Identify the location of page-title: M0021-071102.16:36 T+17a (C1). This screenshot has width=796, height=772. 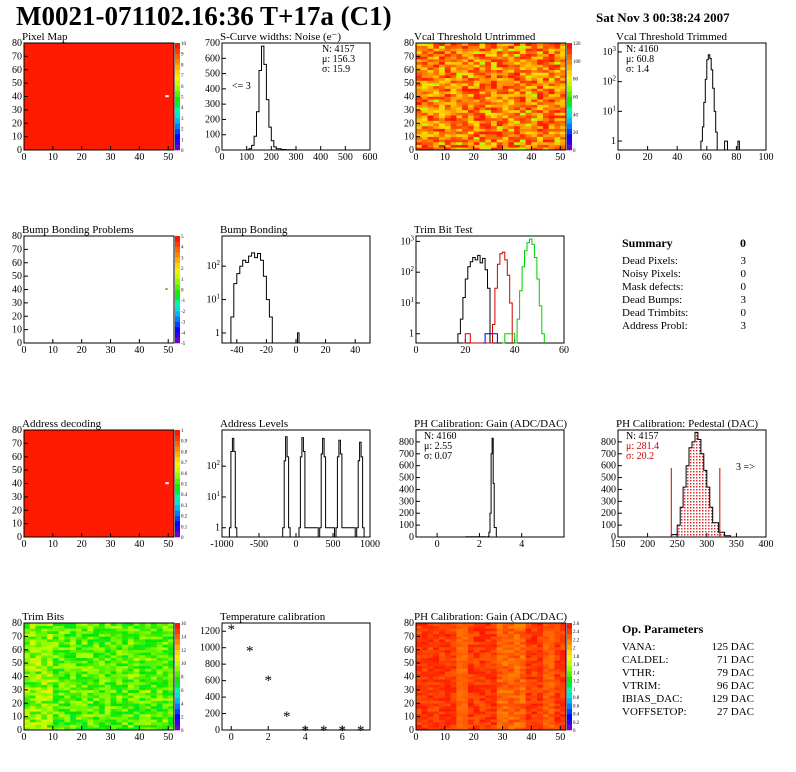
(204, 16).